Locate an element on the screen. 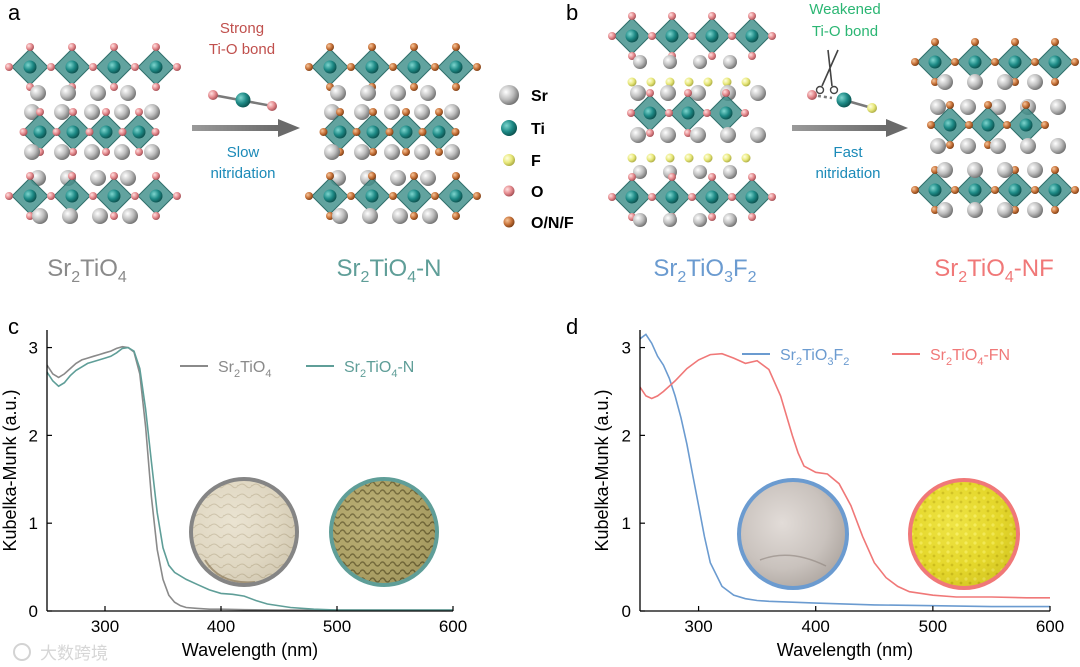  legend-item-ti: Ti is located at coordinates (523, 129).